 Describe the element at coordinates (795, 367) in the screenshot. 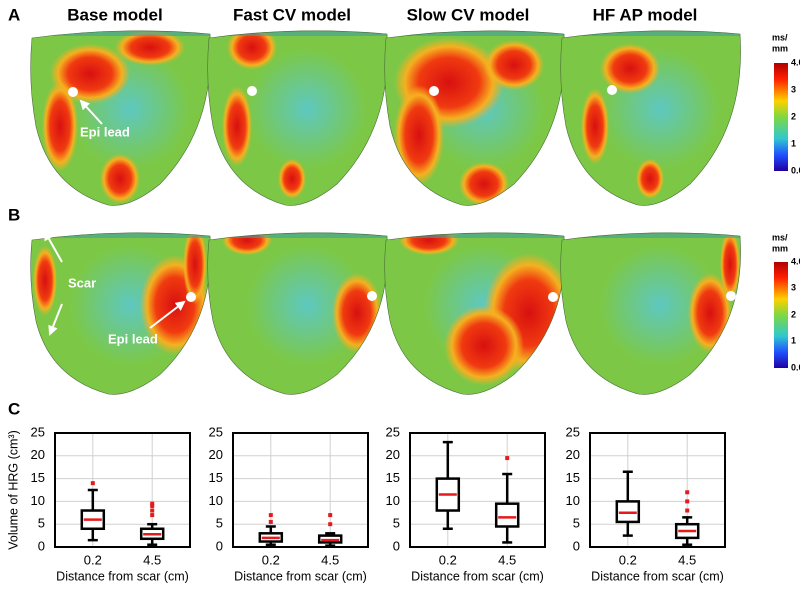

I see `colorbar-tick: 0.0` at that location.